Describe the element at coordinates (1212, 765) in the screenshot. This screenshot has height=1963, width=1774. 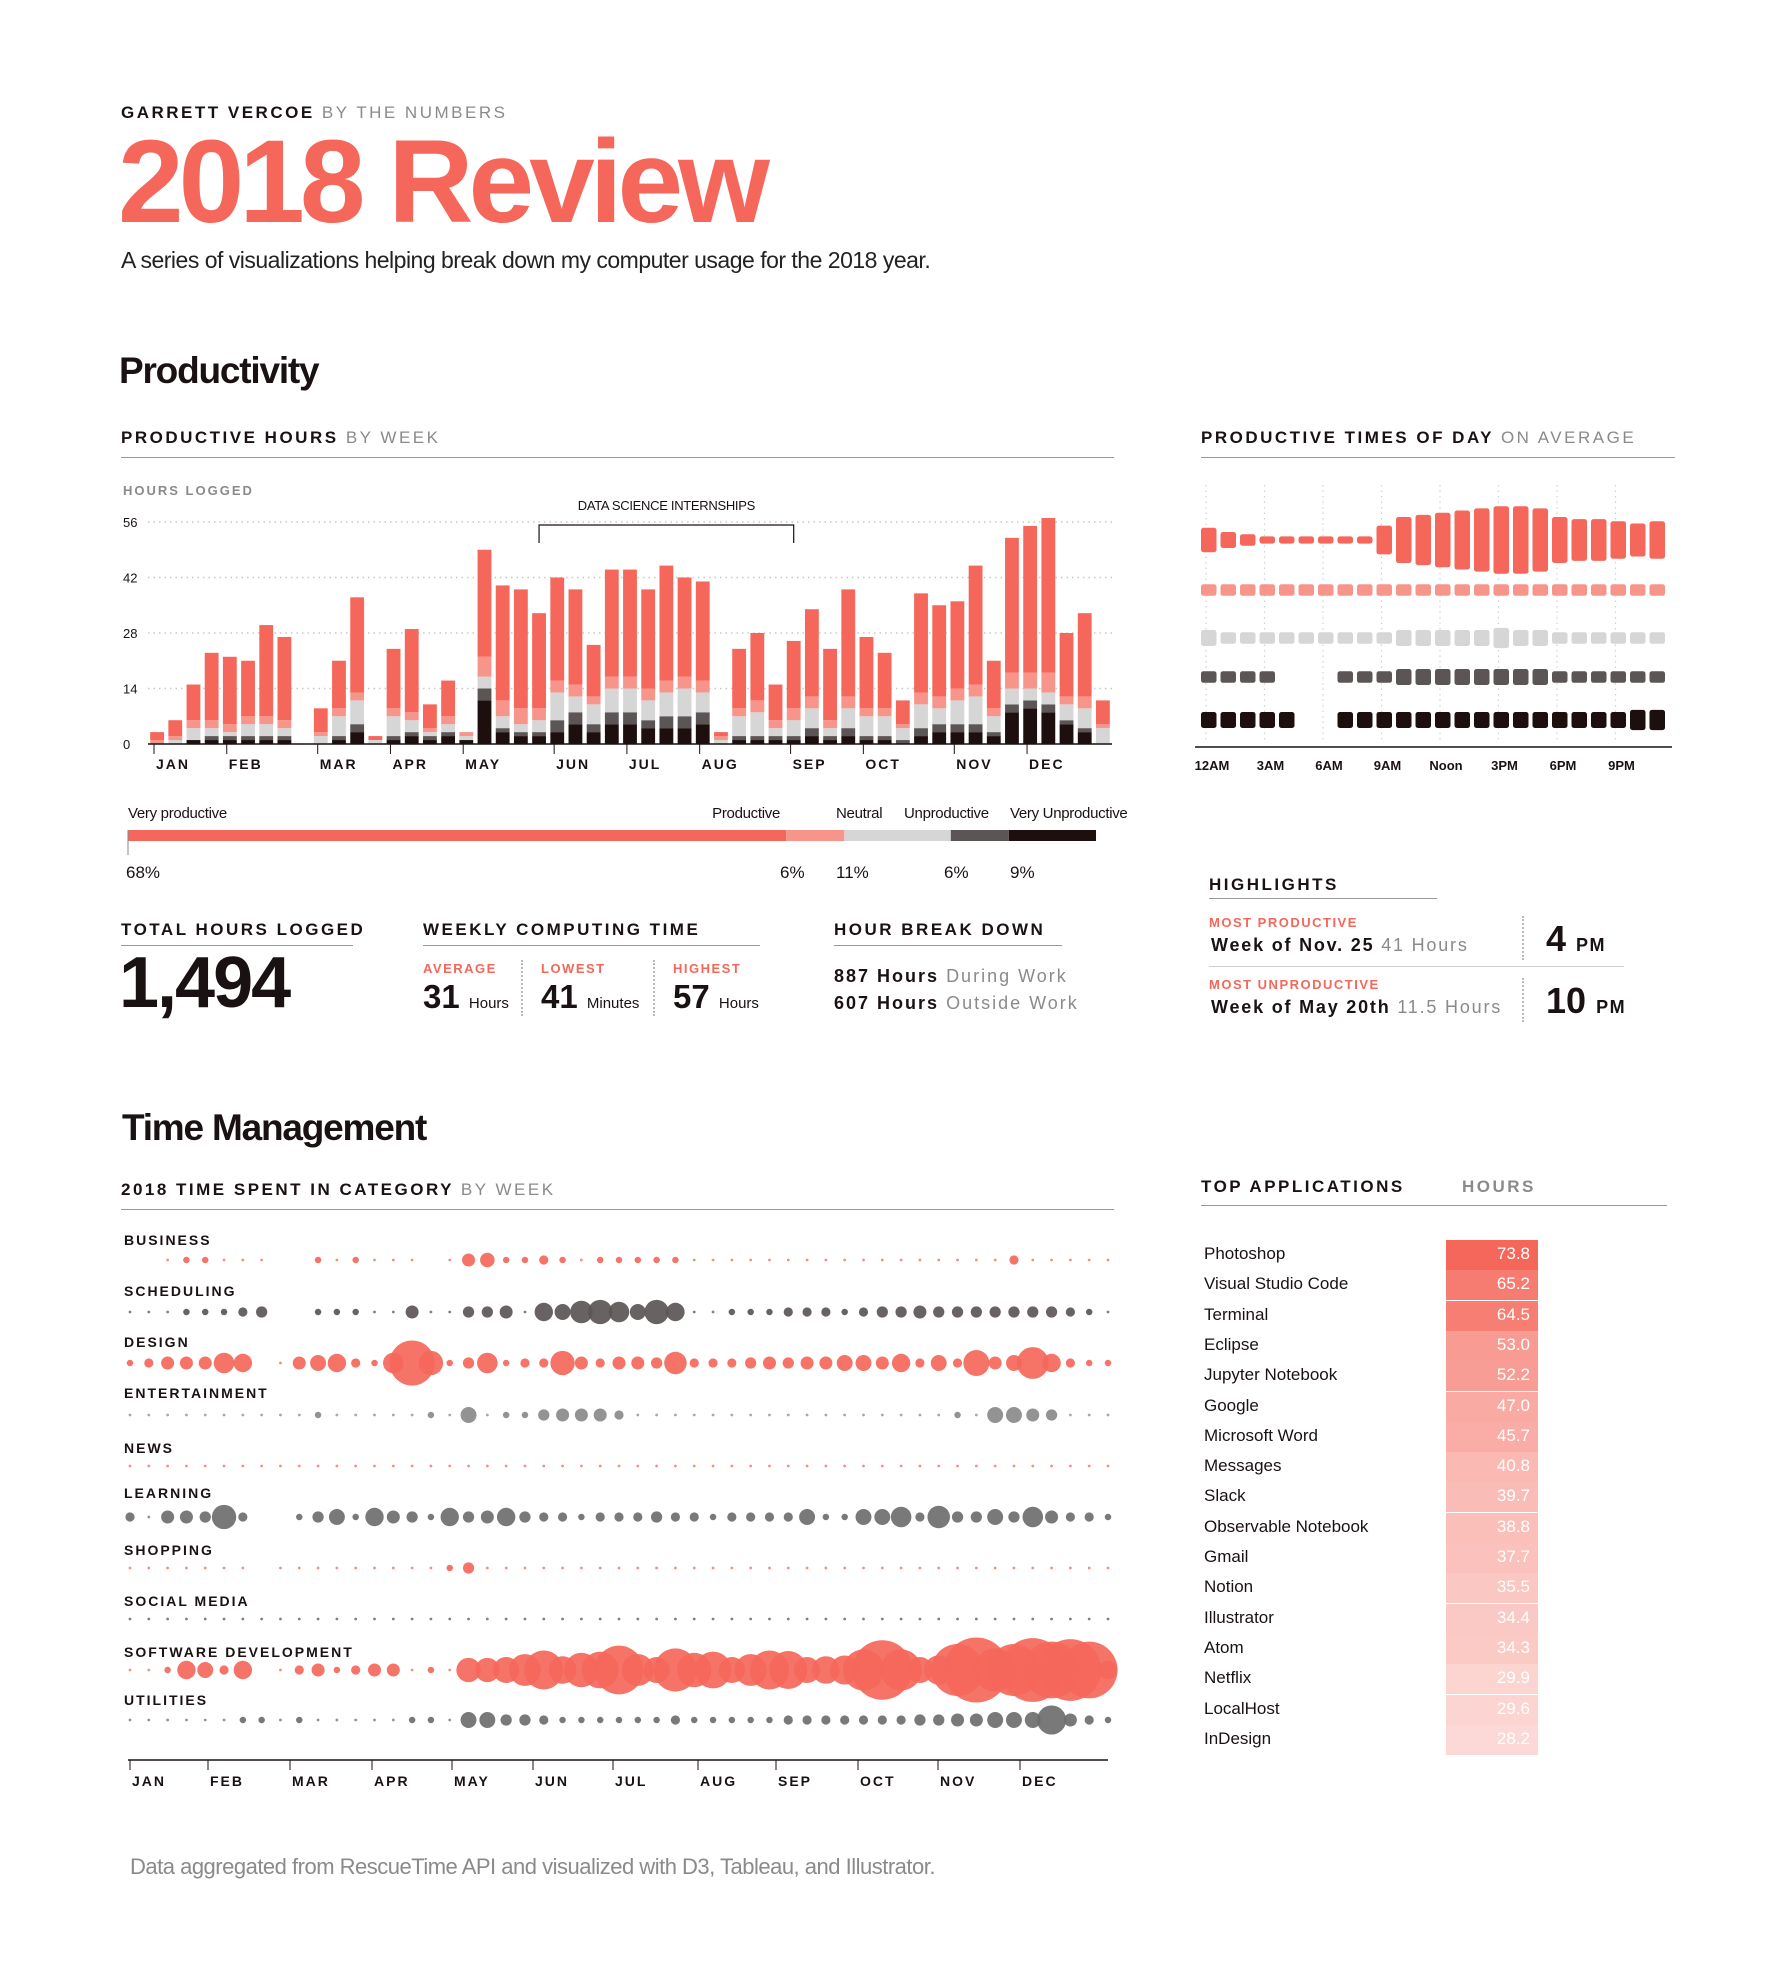
I see `time-label: 12AM` at that location.